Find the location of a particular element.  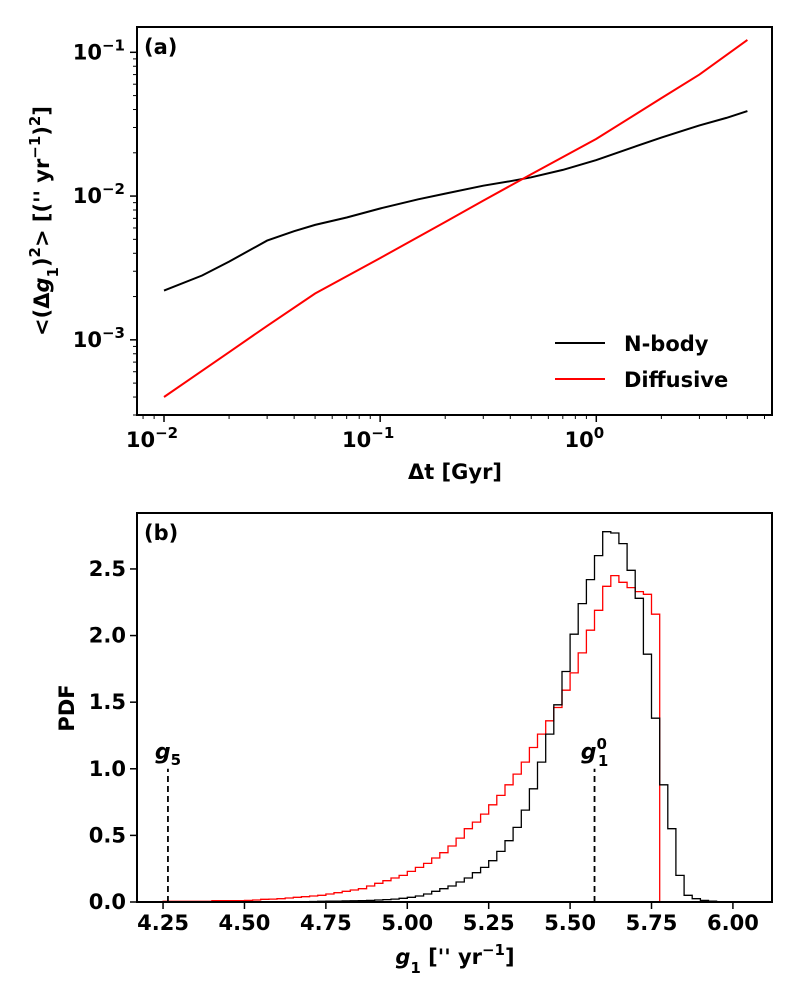

panel-a-label: (a) is located at coordinates (160, 47).